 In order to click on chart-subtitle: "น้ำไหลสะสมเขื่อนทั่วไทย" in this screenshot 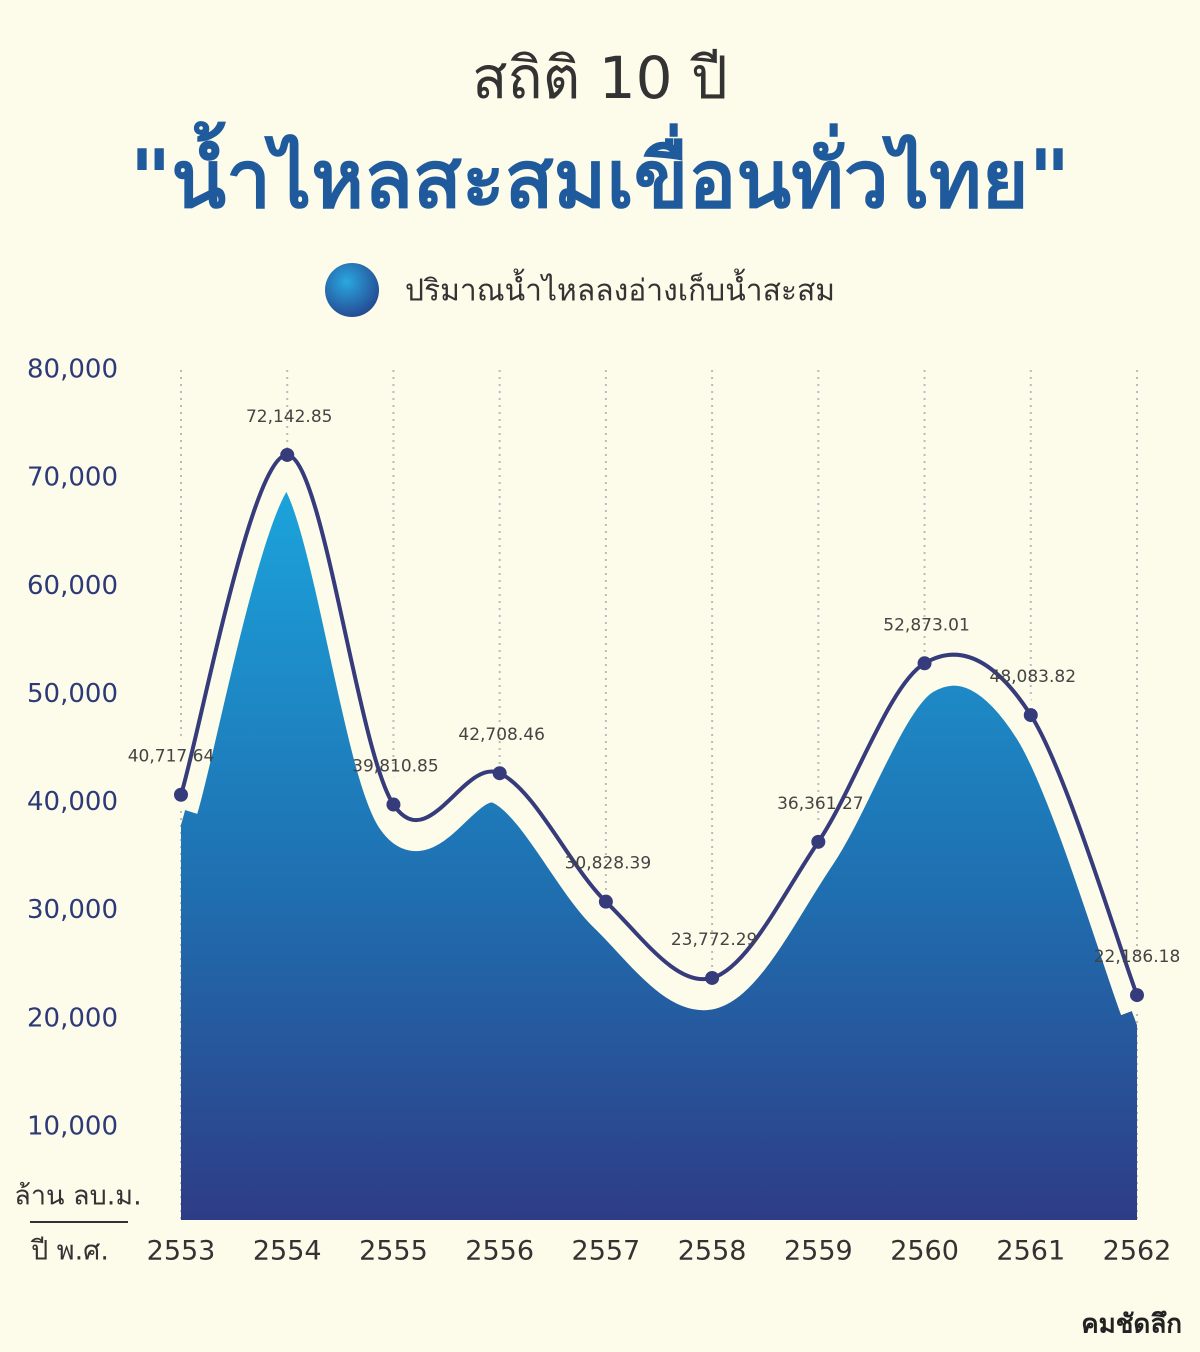, I will do `click(600, 173)`.